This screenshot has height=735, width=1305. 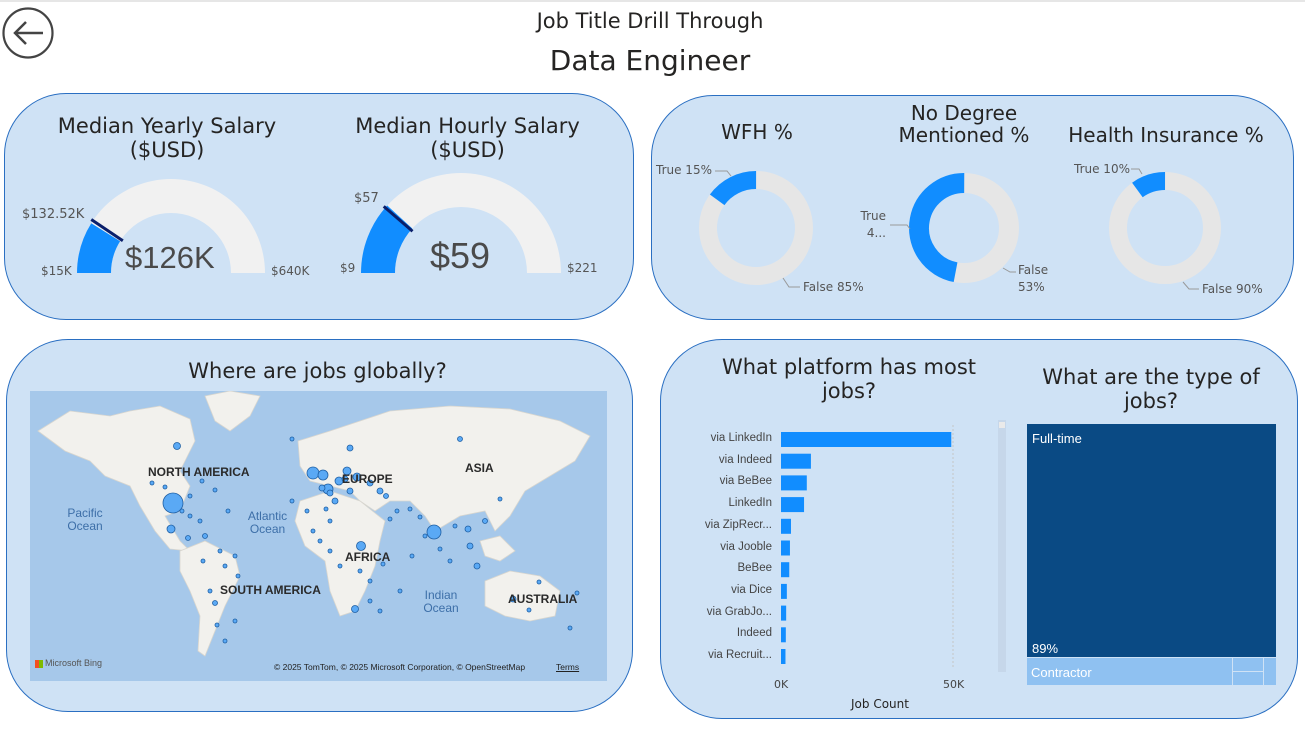 What do you see at coordinates (398, 219) in the screenshot?
I see `hourly-salary-target` at bounding box center [398, 219].